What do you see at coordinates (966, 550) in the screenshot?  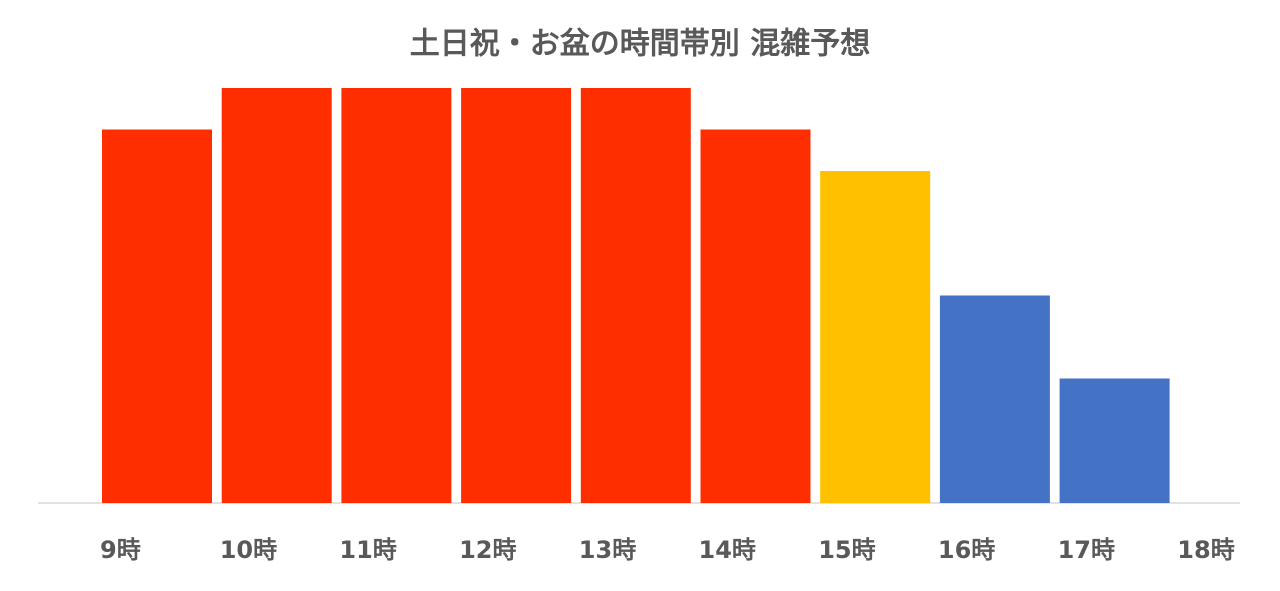 I see `x-tick-label: 16時` at bounding box center [966, 550].